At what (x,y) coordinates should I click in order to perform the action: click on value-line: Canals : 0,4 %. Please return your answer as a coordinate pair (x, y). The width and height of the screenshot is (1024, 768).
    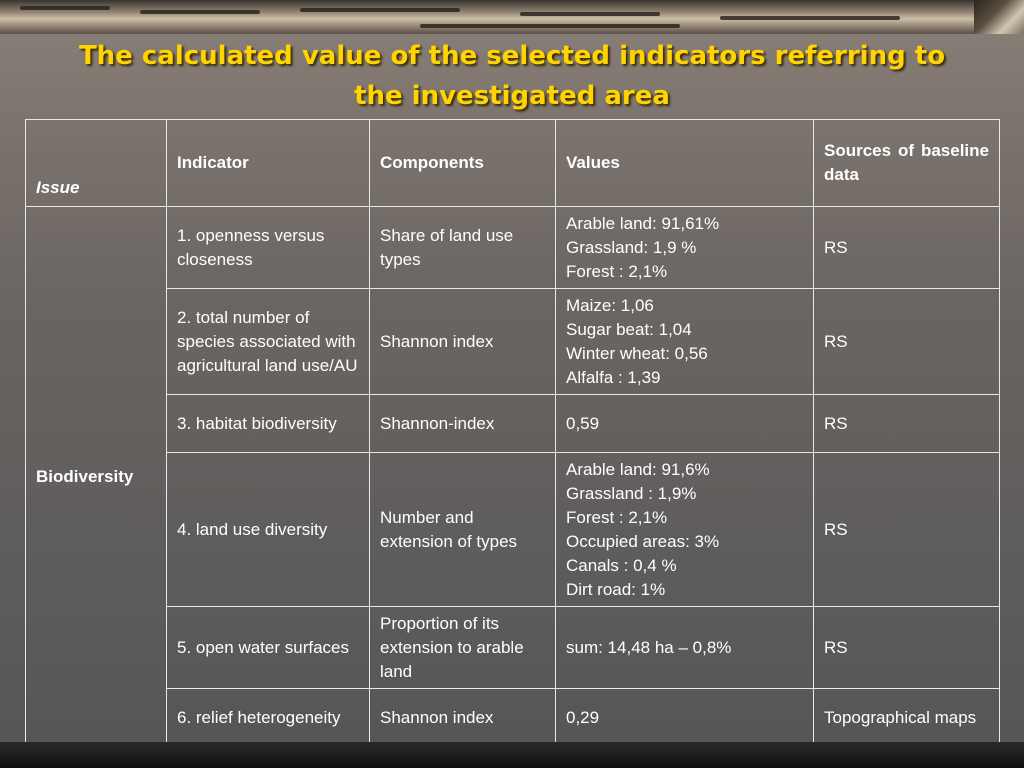
    Looking at the image, I should click on (621, 565).